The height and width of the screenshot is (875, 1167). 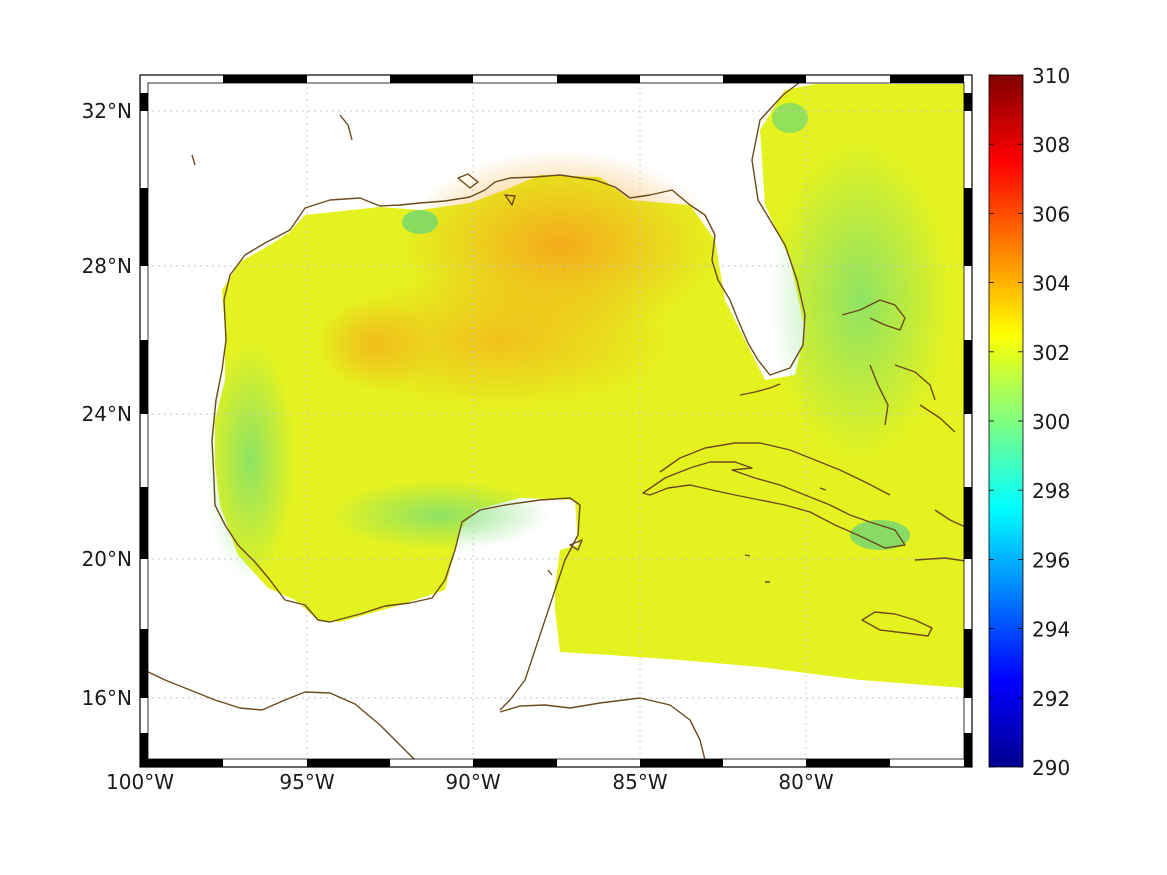 What do you see at coordinates (420, 222) in the screenshot?
I see `cool-patch-louisiana` at bounding box center [420, 222].